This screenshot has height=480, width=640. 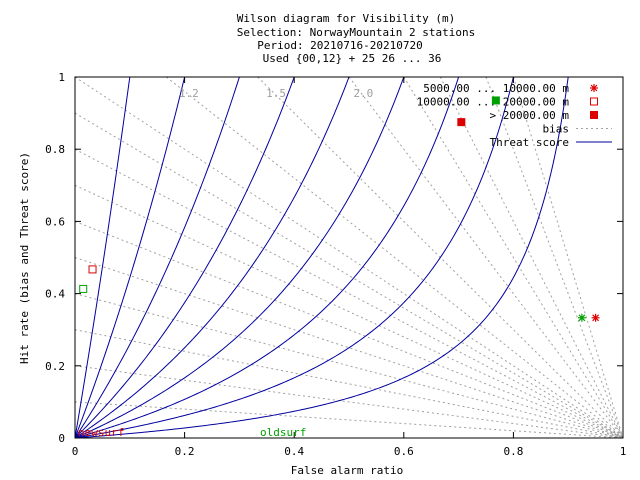 What do you see at coordinates (276, 93) in the screenshot?
I see `bias-label-1: 1.5` at bounding box center [276, 93].